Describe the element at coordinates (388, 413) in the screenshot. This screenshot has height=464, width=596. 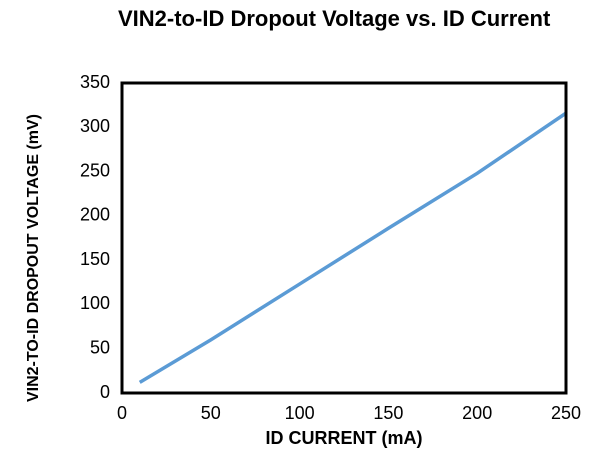
I see `x-tick-label: 150` at that location.